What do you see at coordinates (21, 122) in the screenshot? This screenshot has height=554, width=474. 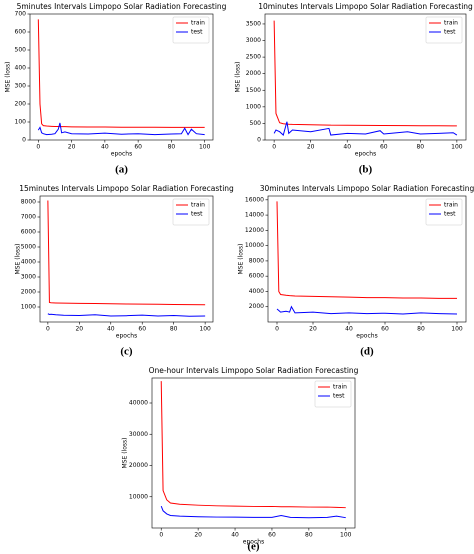 I see `y-tick-label: 100` at bounding box center [21, 122].